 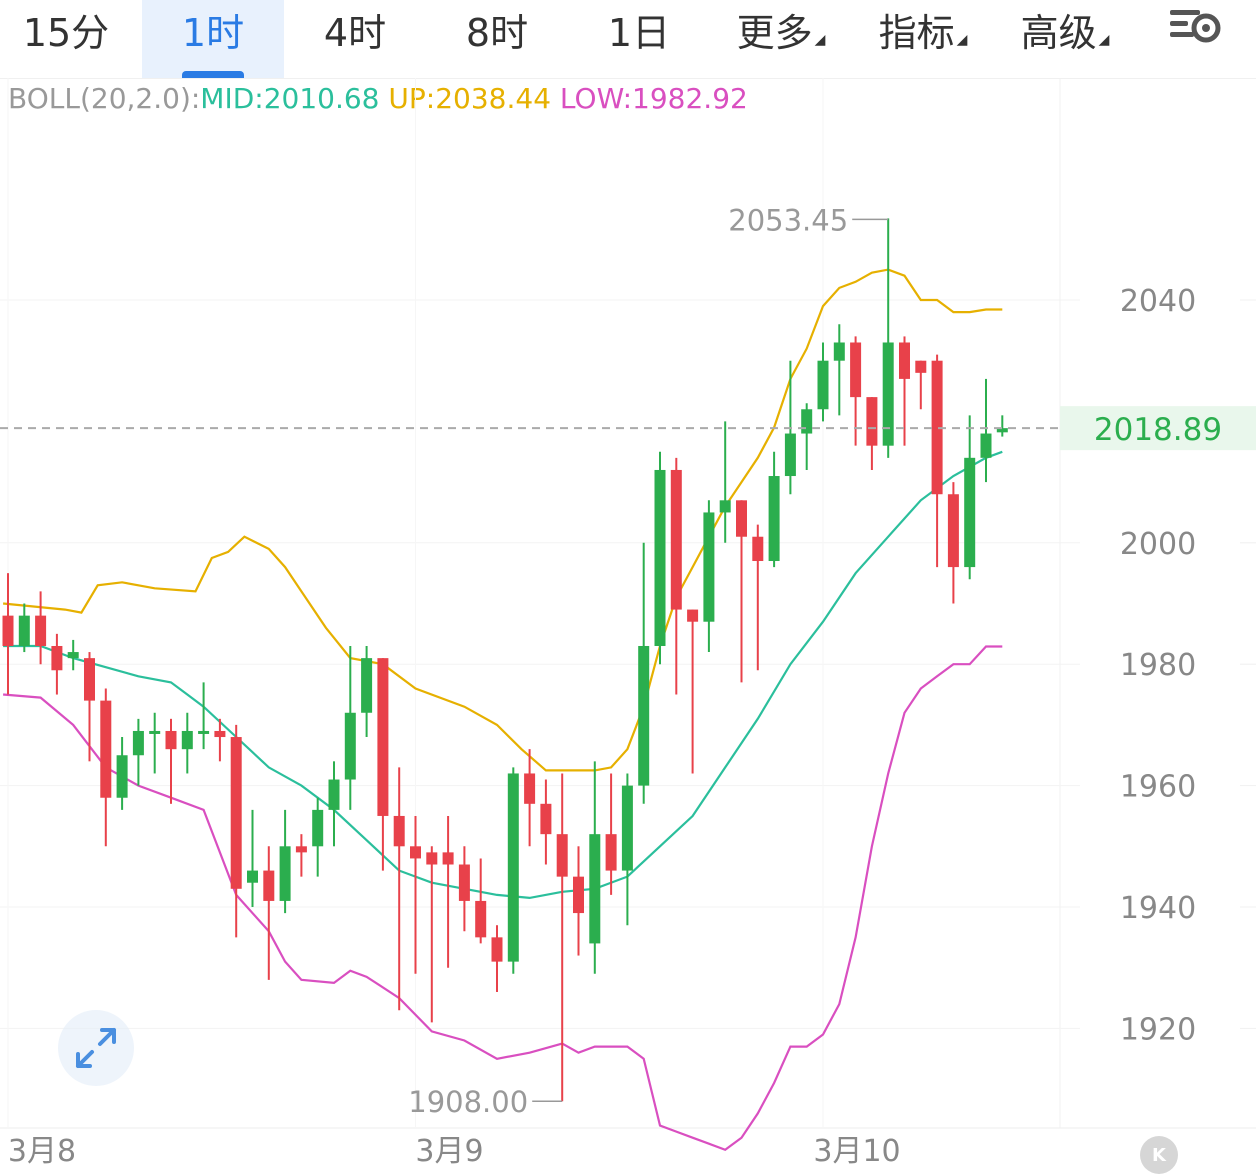 I want to click on tab-label: 15分, so click(x=66, y=33).